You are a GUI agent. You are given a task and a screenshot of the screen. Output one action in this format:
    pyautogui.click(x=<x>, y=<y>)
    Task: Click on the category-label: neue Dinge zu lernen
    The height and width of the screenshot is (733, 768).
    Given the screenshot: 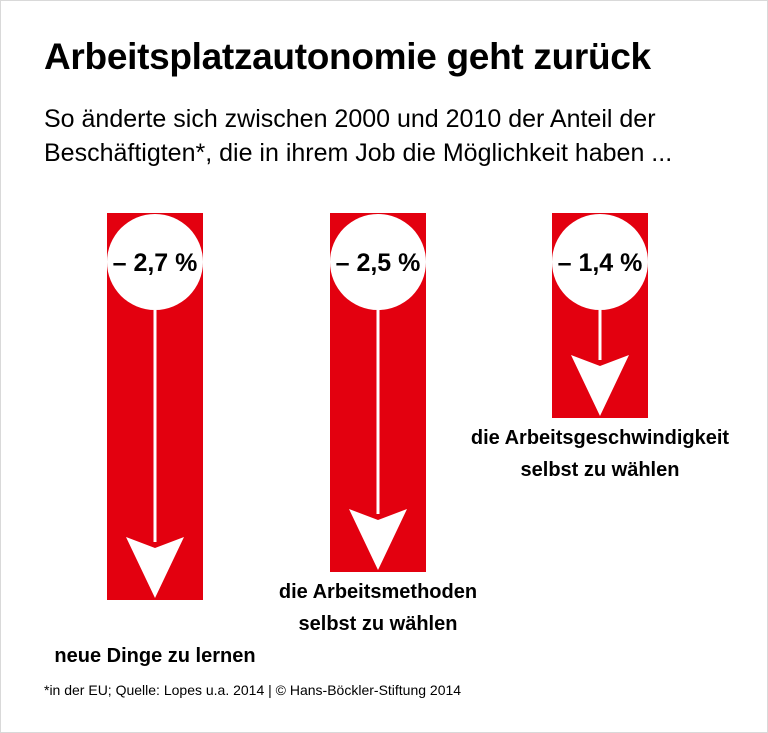 What is the action you would take?
    pyautogui.click(x=155, y=656)
    